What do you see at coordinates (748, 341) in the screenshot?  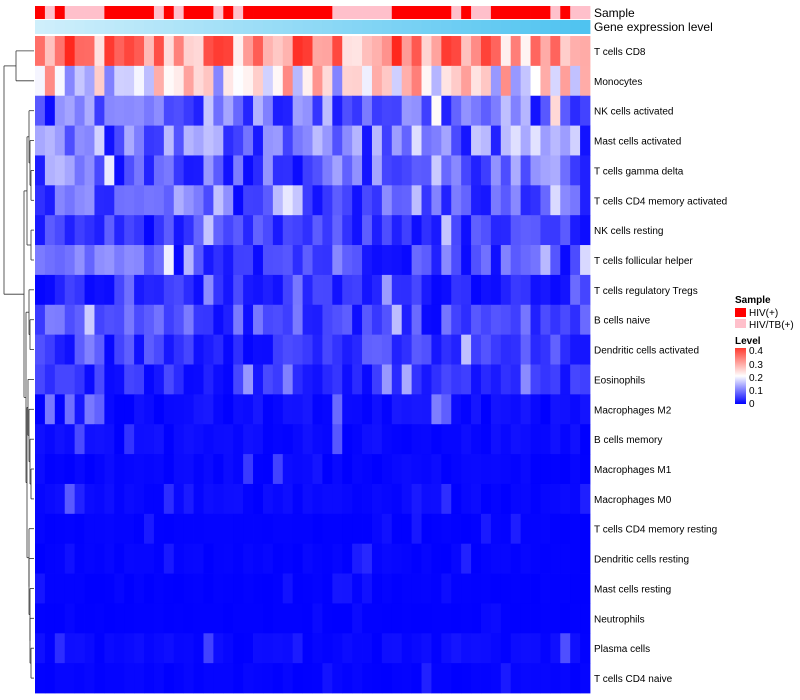 I see `legend-level-title: Level` at bounding box center [748, 341].